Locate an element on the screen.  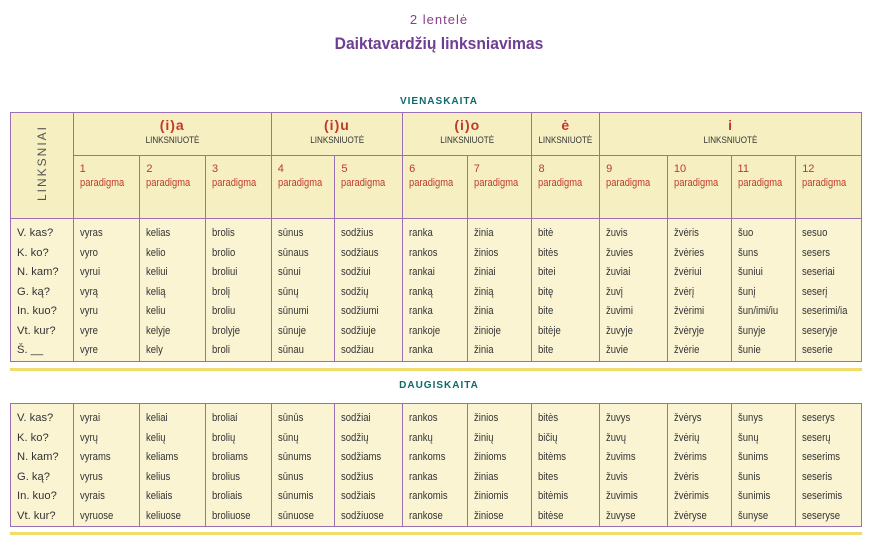
word-form: žinios is located at coordinates (486, 418).